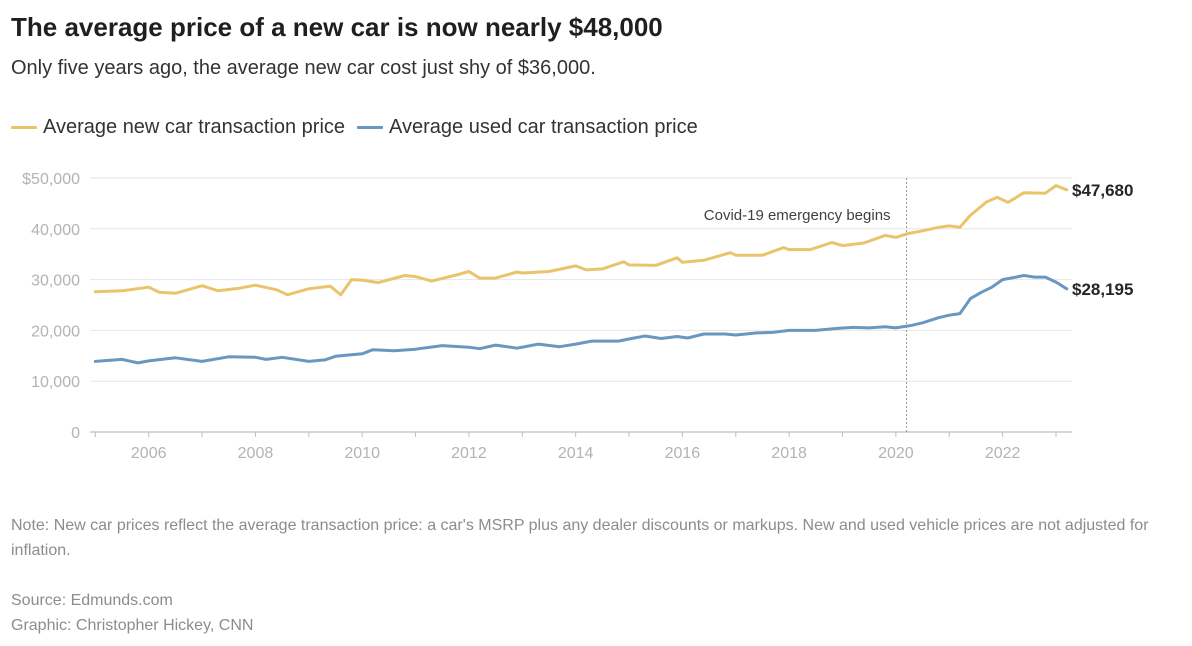 This screenshot has height=646, width=1192. I want to click on x-tick-label: 2008, so click(256, 453).